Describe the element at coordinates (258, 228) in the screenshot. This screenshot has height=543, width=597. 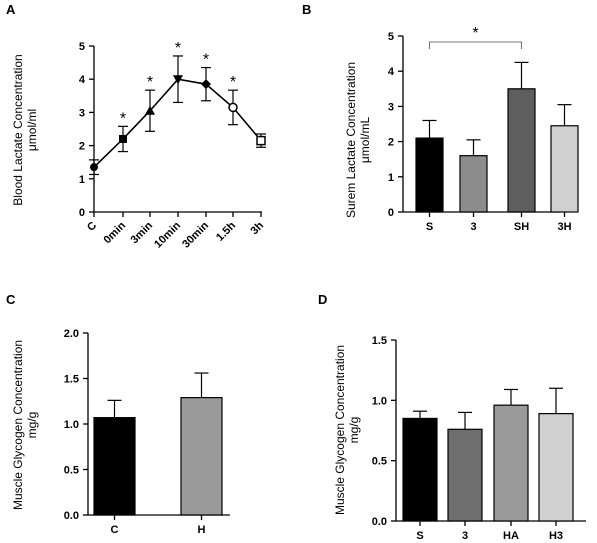
I see `x-tick-label: 3h` at that location.